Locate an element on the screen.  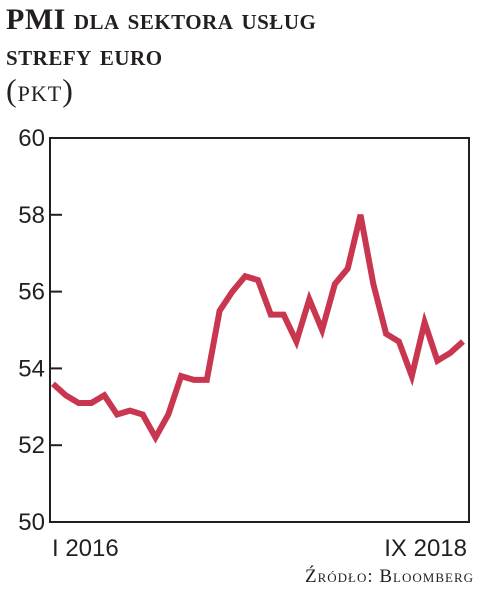
y-tick-label: 54 is located at coordinates (31, 368).